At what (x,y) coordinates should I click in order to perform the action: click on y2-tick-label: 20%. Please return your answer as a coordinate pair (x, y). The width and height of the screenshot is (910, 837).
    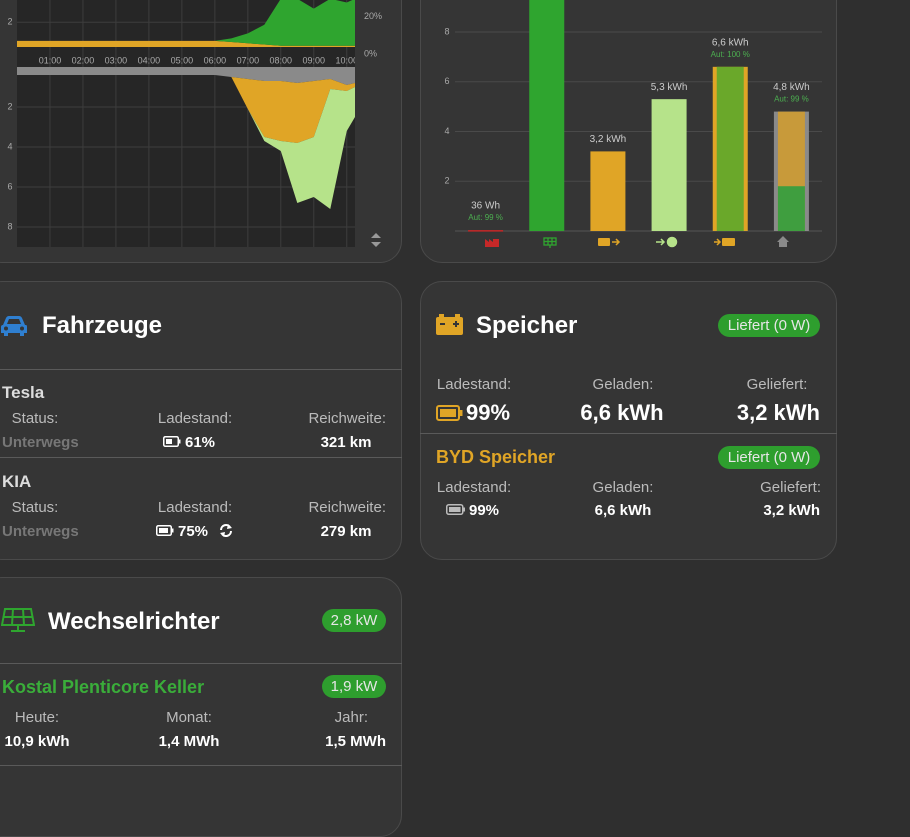
    Looking at the image, I should click on (373, 16).